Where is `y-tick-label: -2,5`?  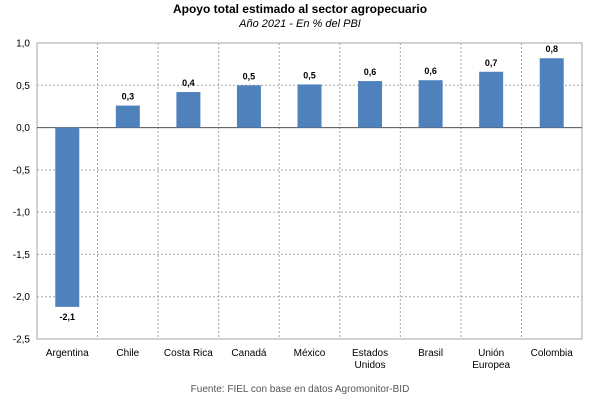
y-tick-label: -2,5 is located at coordinates (22, 340).